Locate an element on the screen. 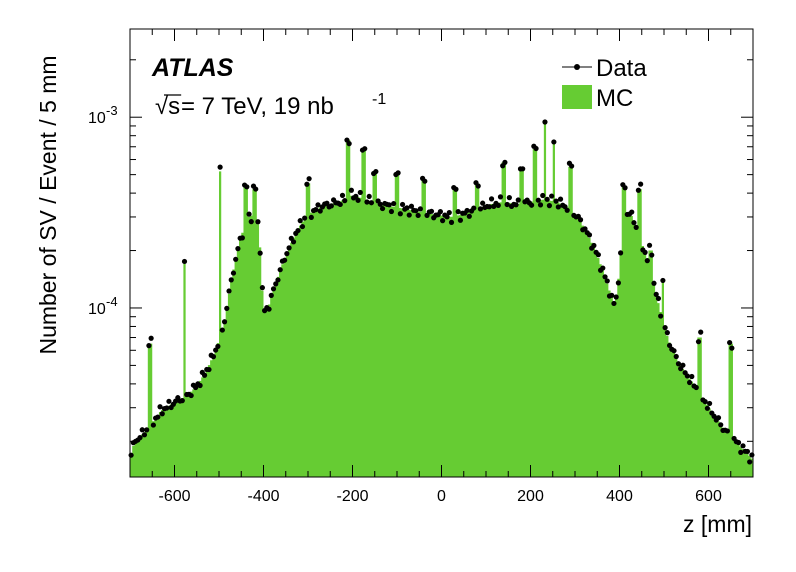 This screenshot has height=572, width=796. energy-value: = 7 TeV, 19 nb is located at coordinates (257, 106).